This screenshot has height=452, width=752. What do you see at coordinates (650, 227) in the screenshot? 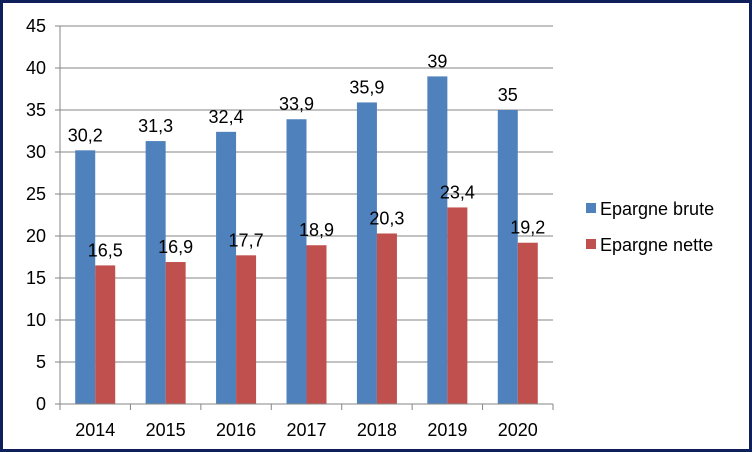
I see `legend: Epargne brute Epargne nette` at bounding box center [650, 227].